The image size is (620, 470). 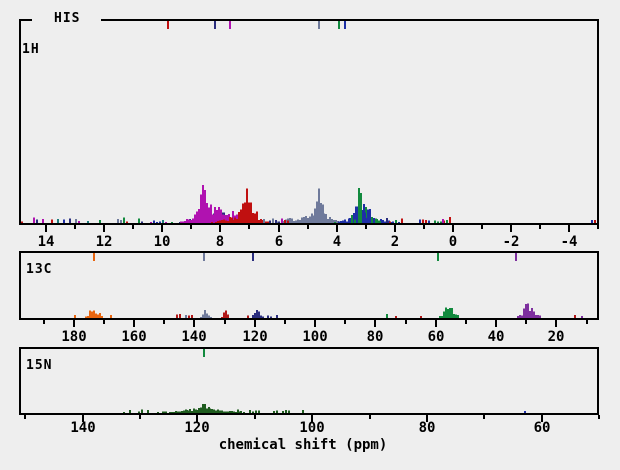 What do you see at coordinates (496, 337) in the screenshot?
I see `tick-label: 40` at bounding box center [496, 337].